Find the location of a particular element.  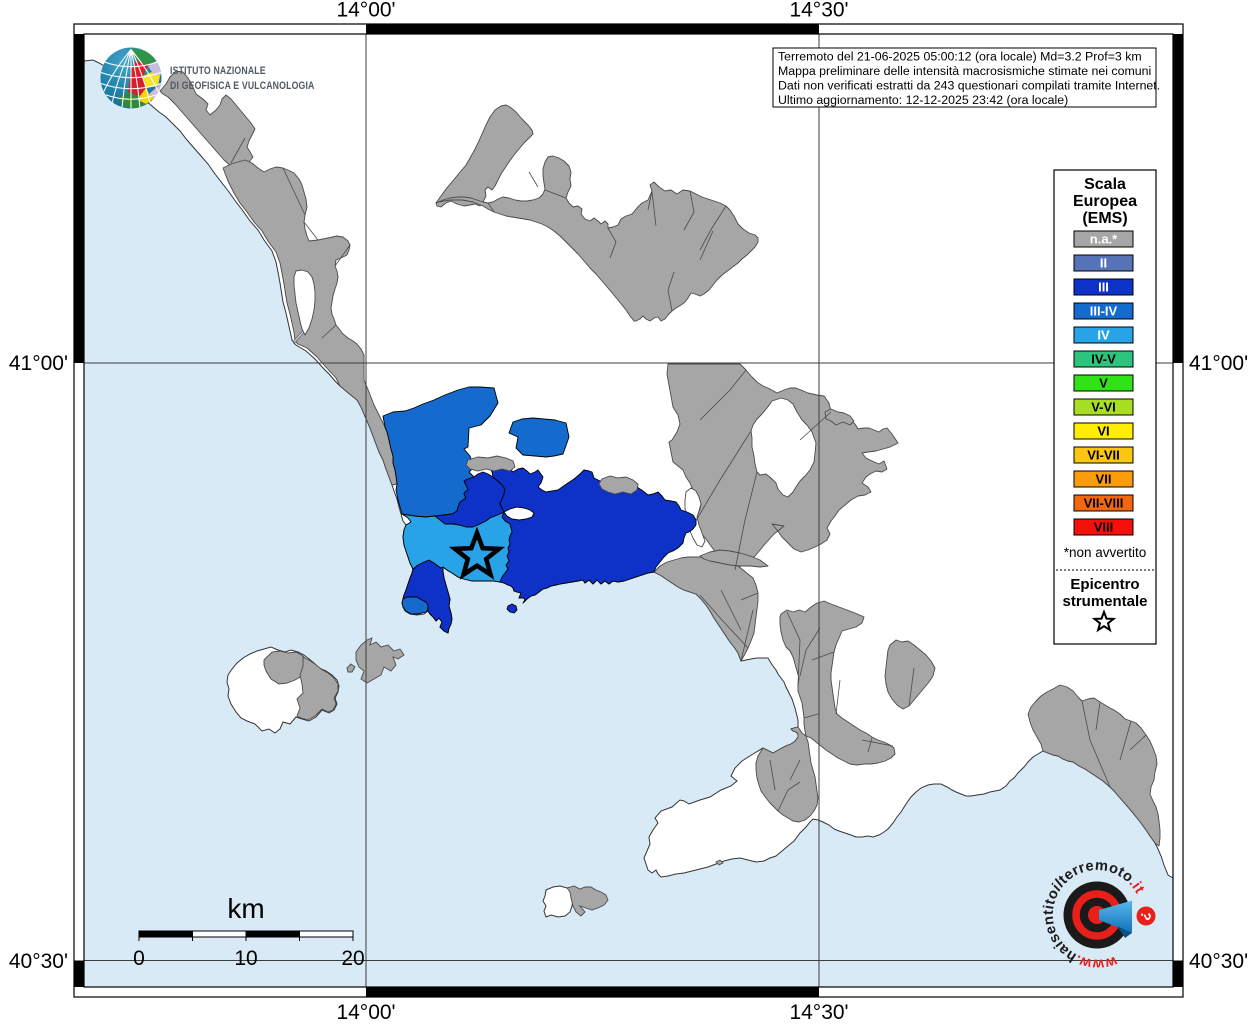

svg-text: VII-VIII is located at coordinates (1104, 503).